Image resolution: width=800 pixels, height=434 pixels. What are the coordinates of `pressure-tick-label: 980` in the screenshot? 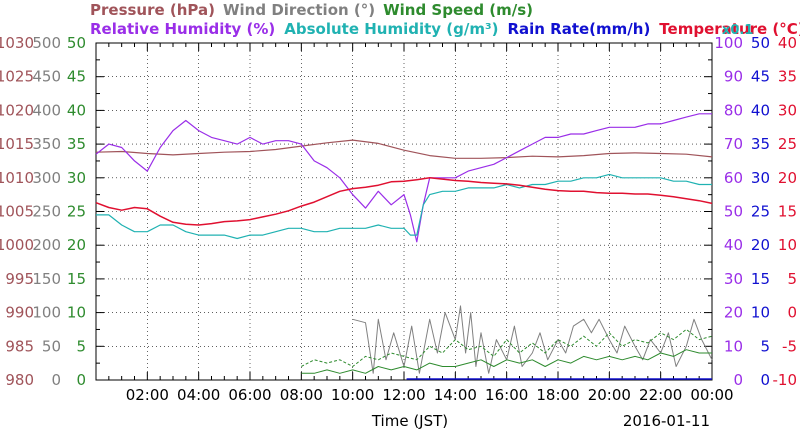 It's located at (19, 380).